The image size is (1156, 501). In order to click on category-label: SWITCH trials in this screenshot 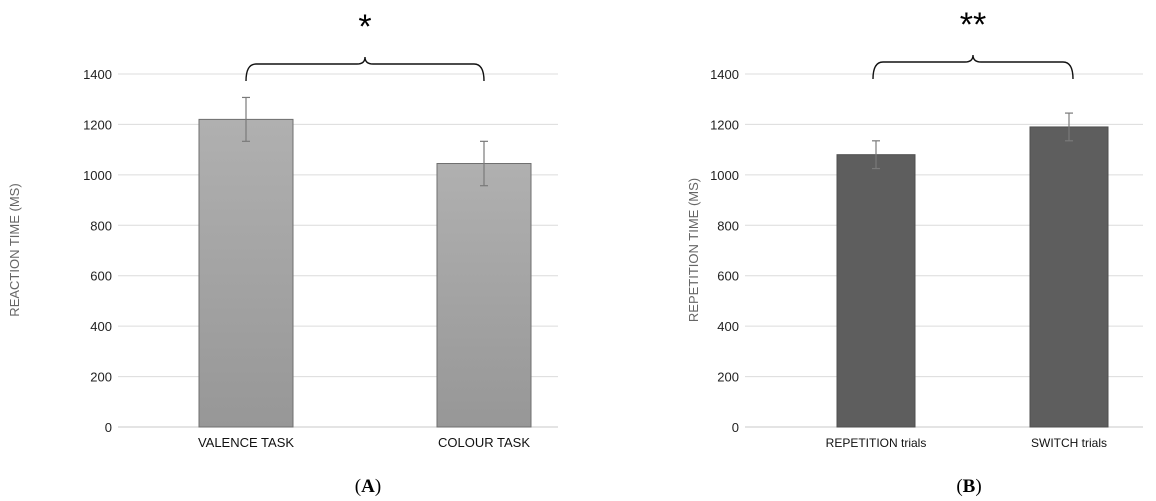, I will do `click(1069, 443)`.